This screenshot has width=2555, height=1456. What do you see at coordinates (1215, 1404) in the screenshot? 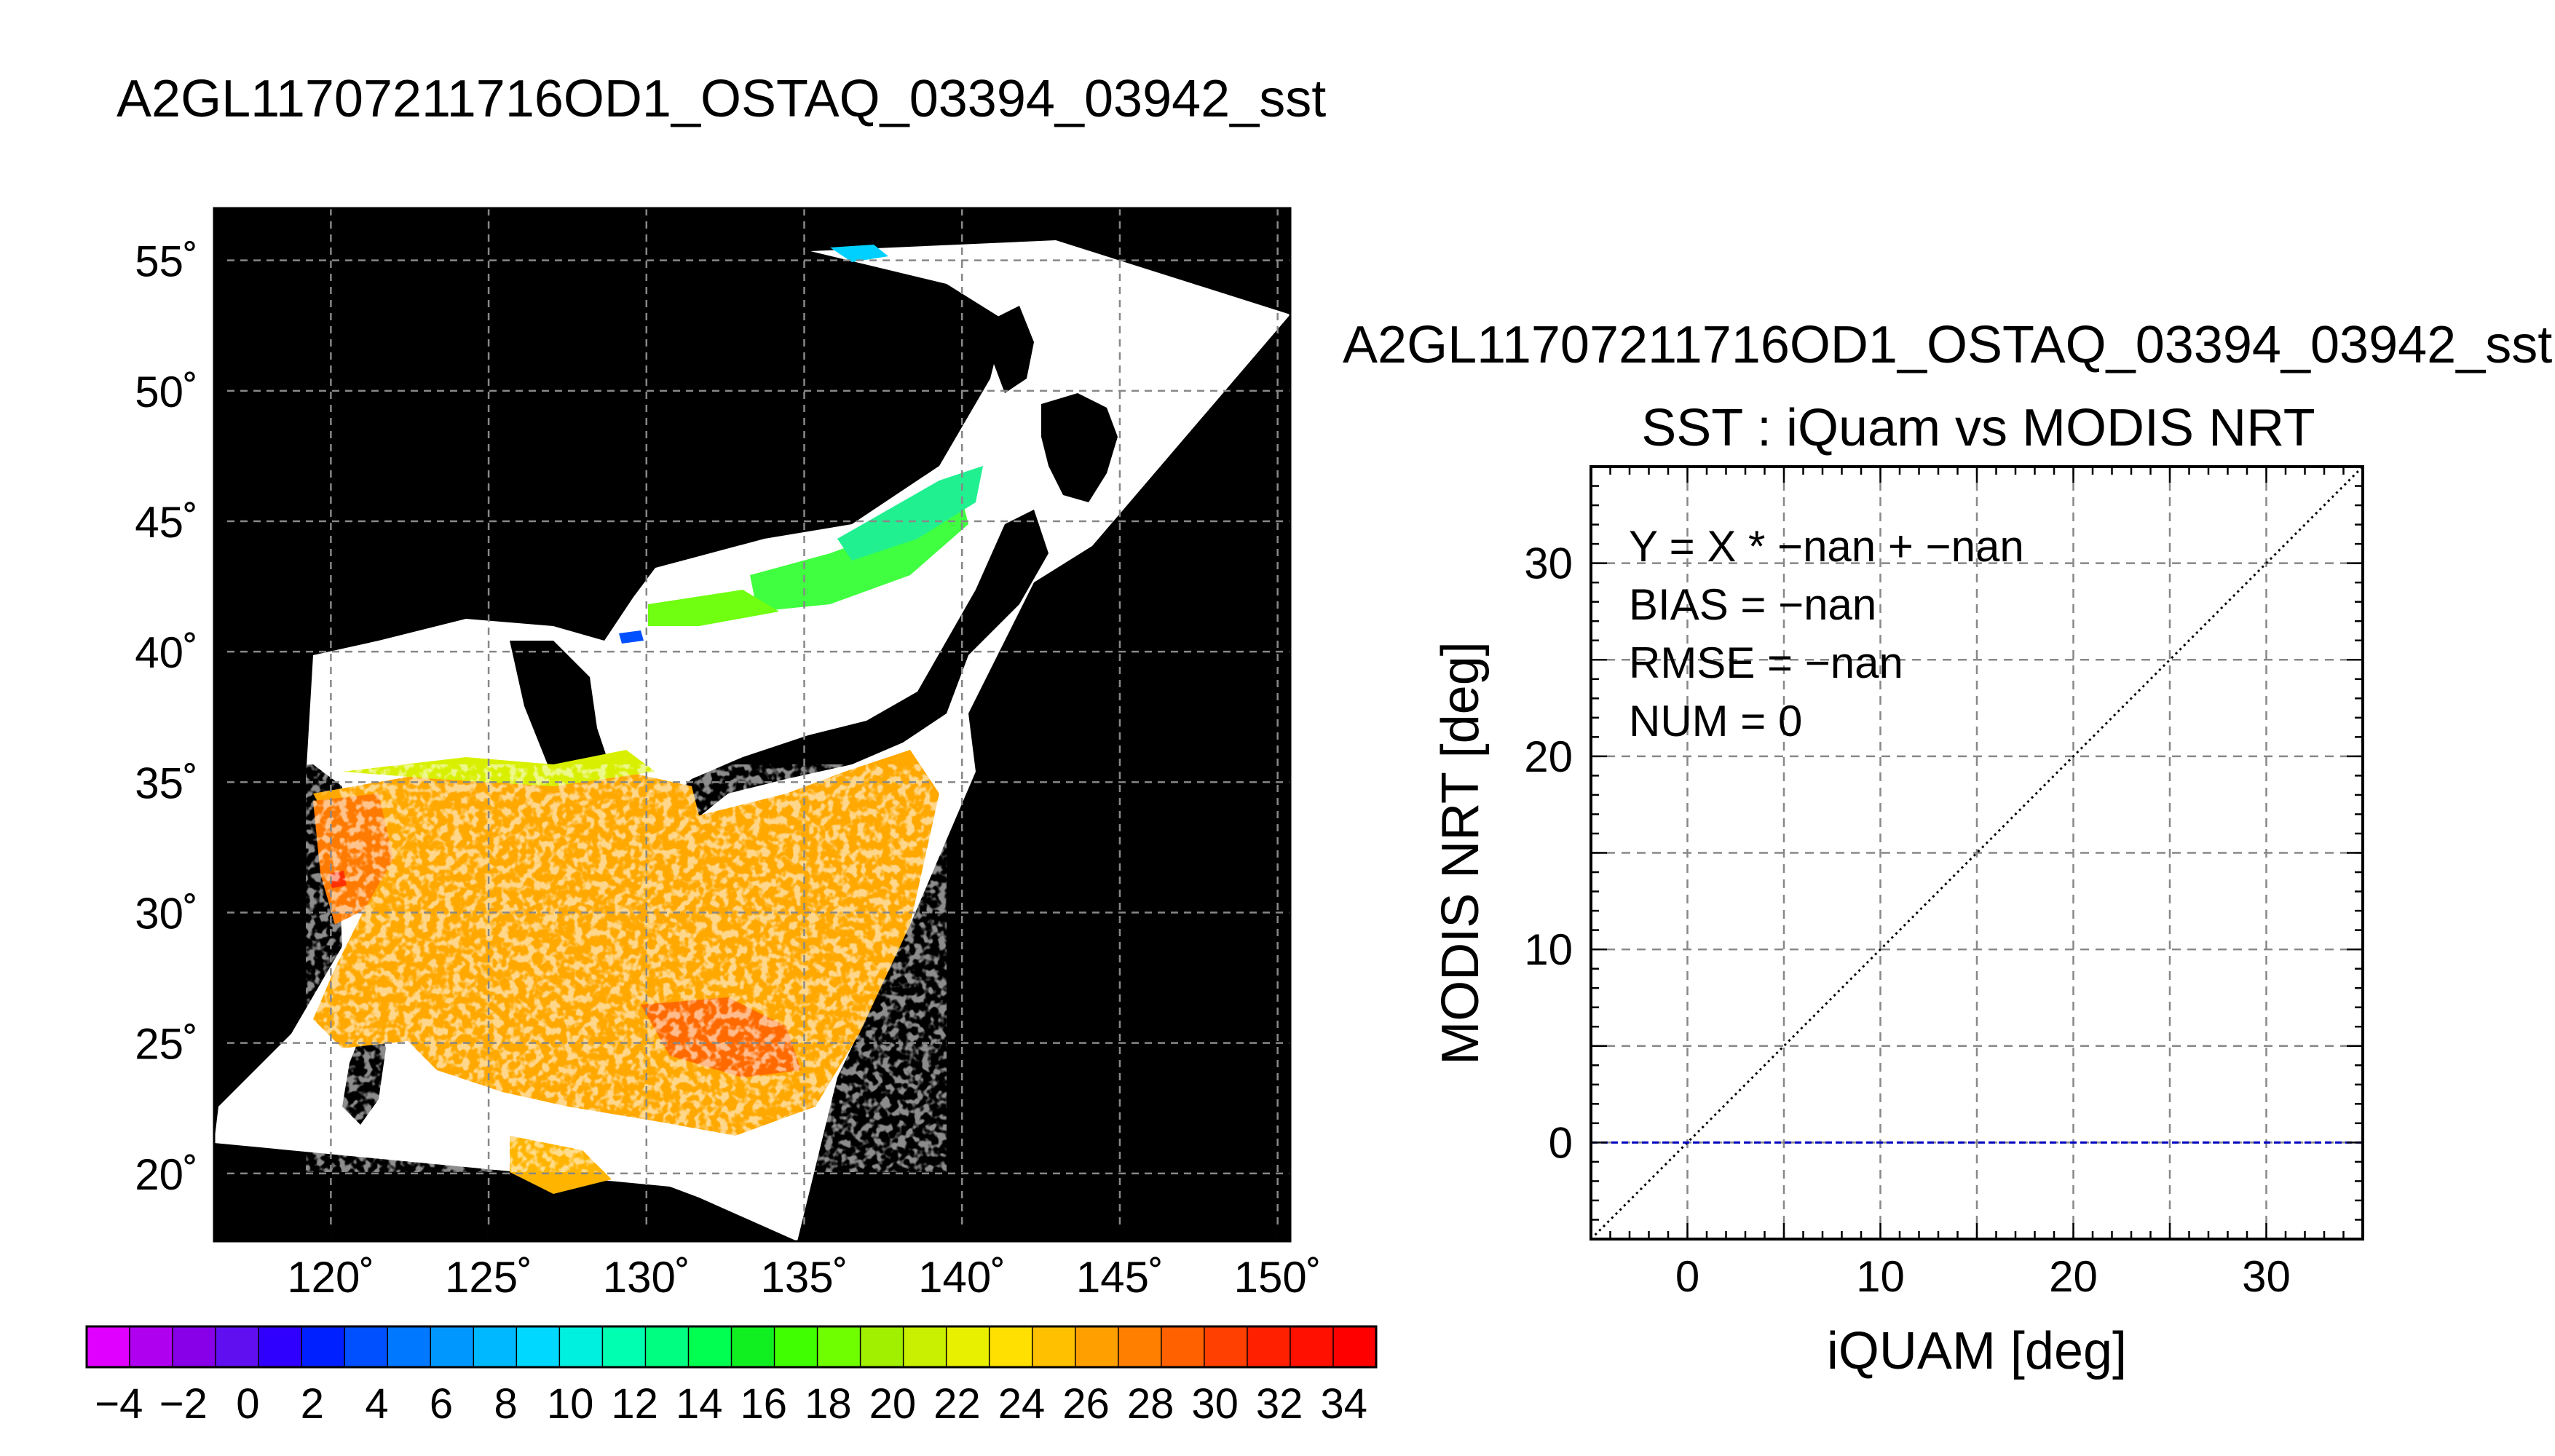
I see `colorbar-label: 30` at bounding box center [1215, 1404].